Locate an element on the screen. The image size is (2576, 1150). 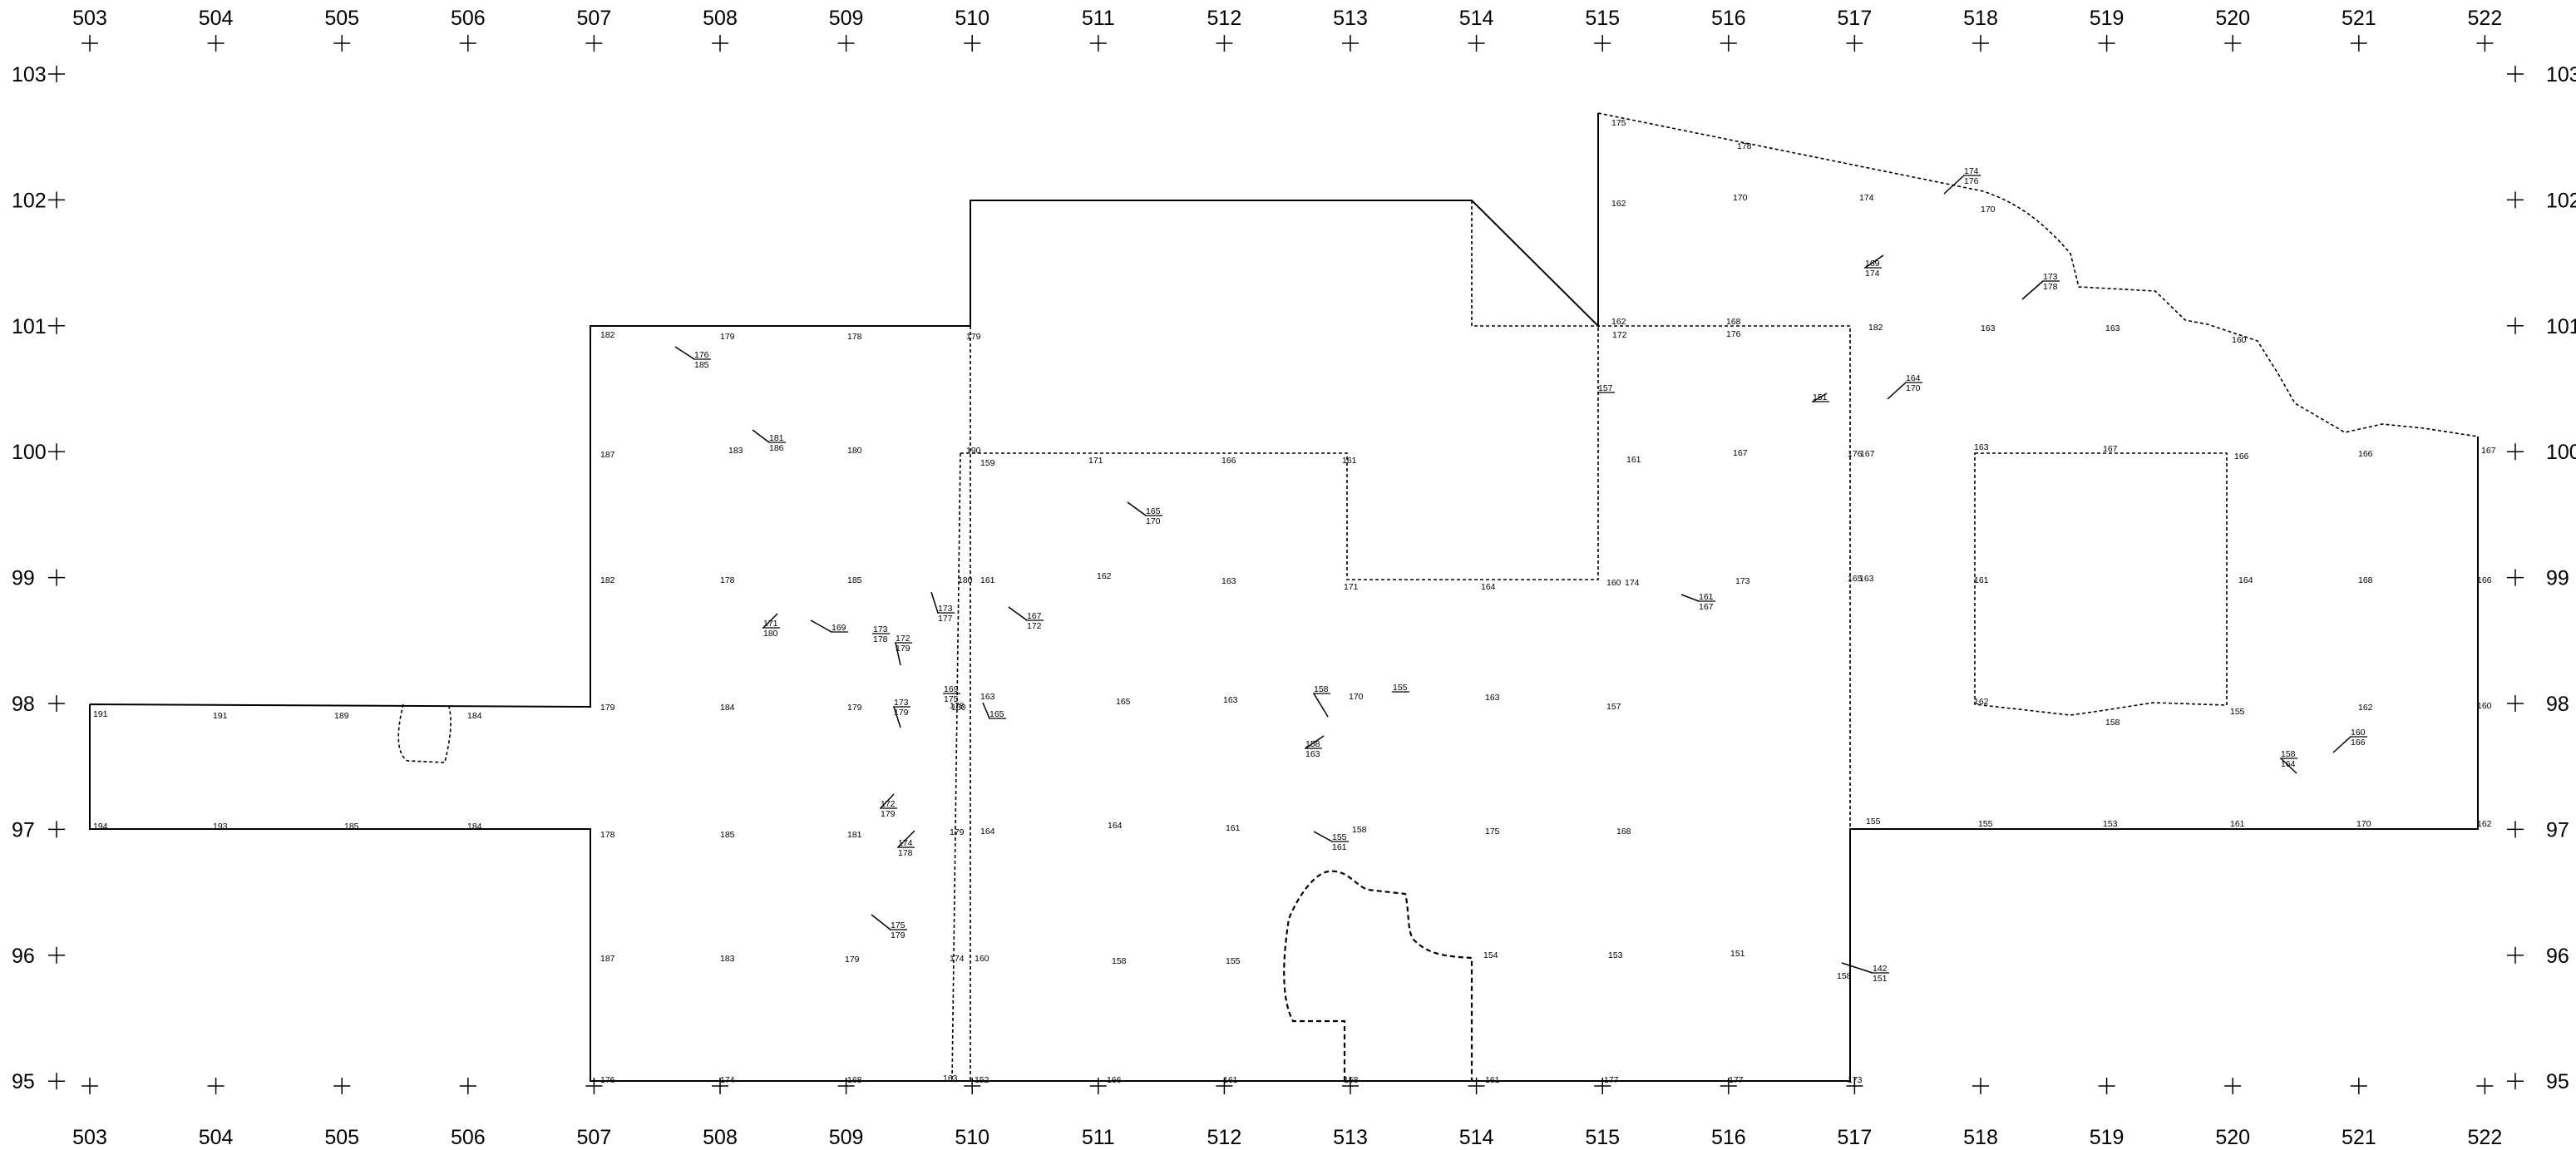
x-axis-label-top: 522 is located at coordinates (2485, 18).